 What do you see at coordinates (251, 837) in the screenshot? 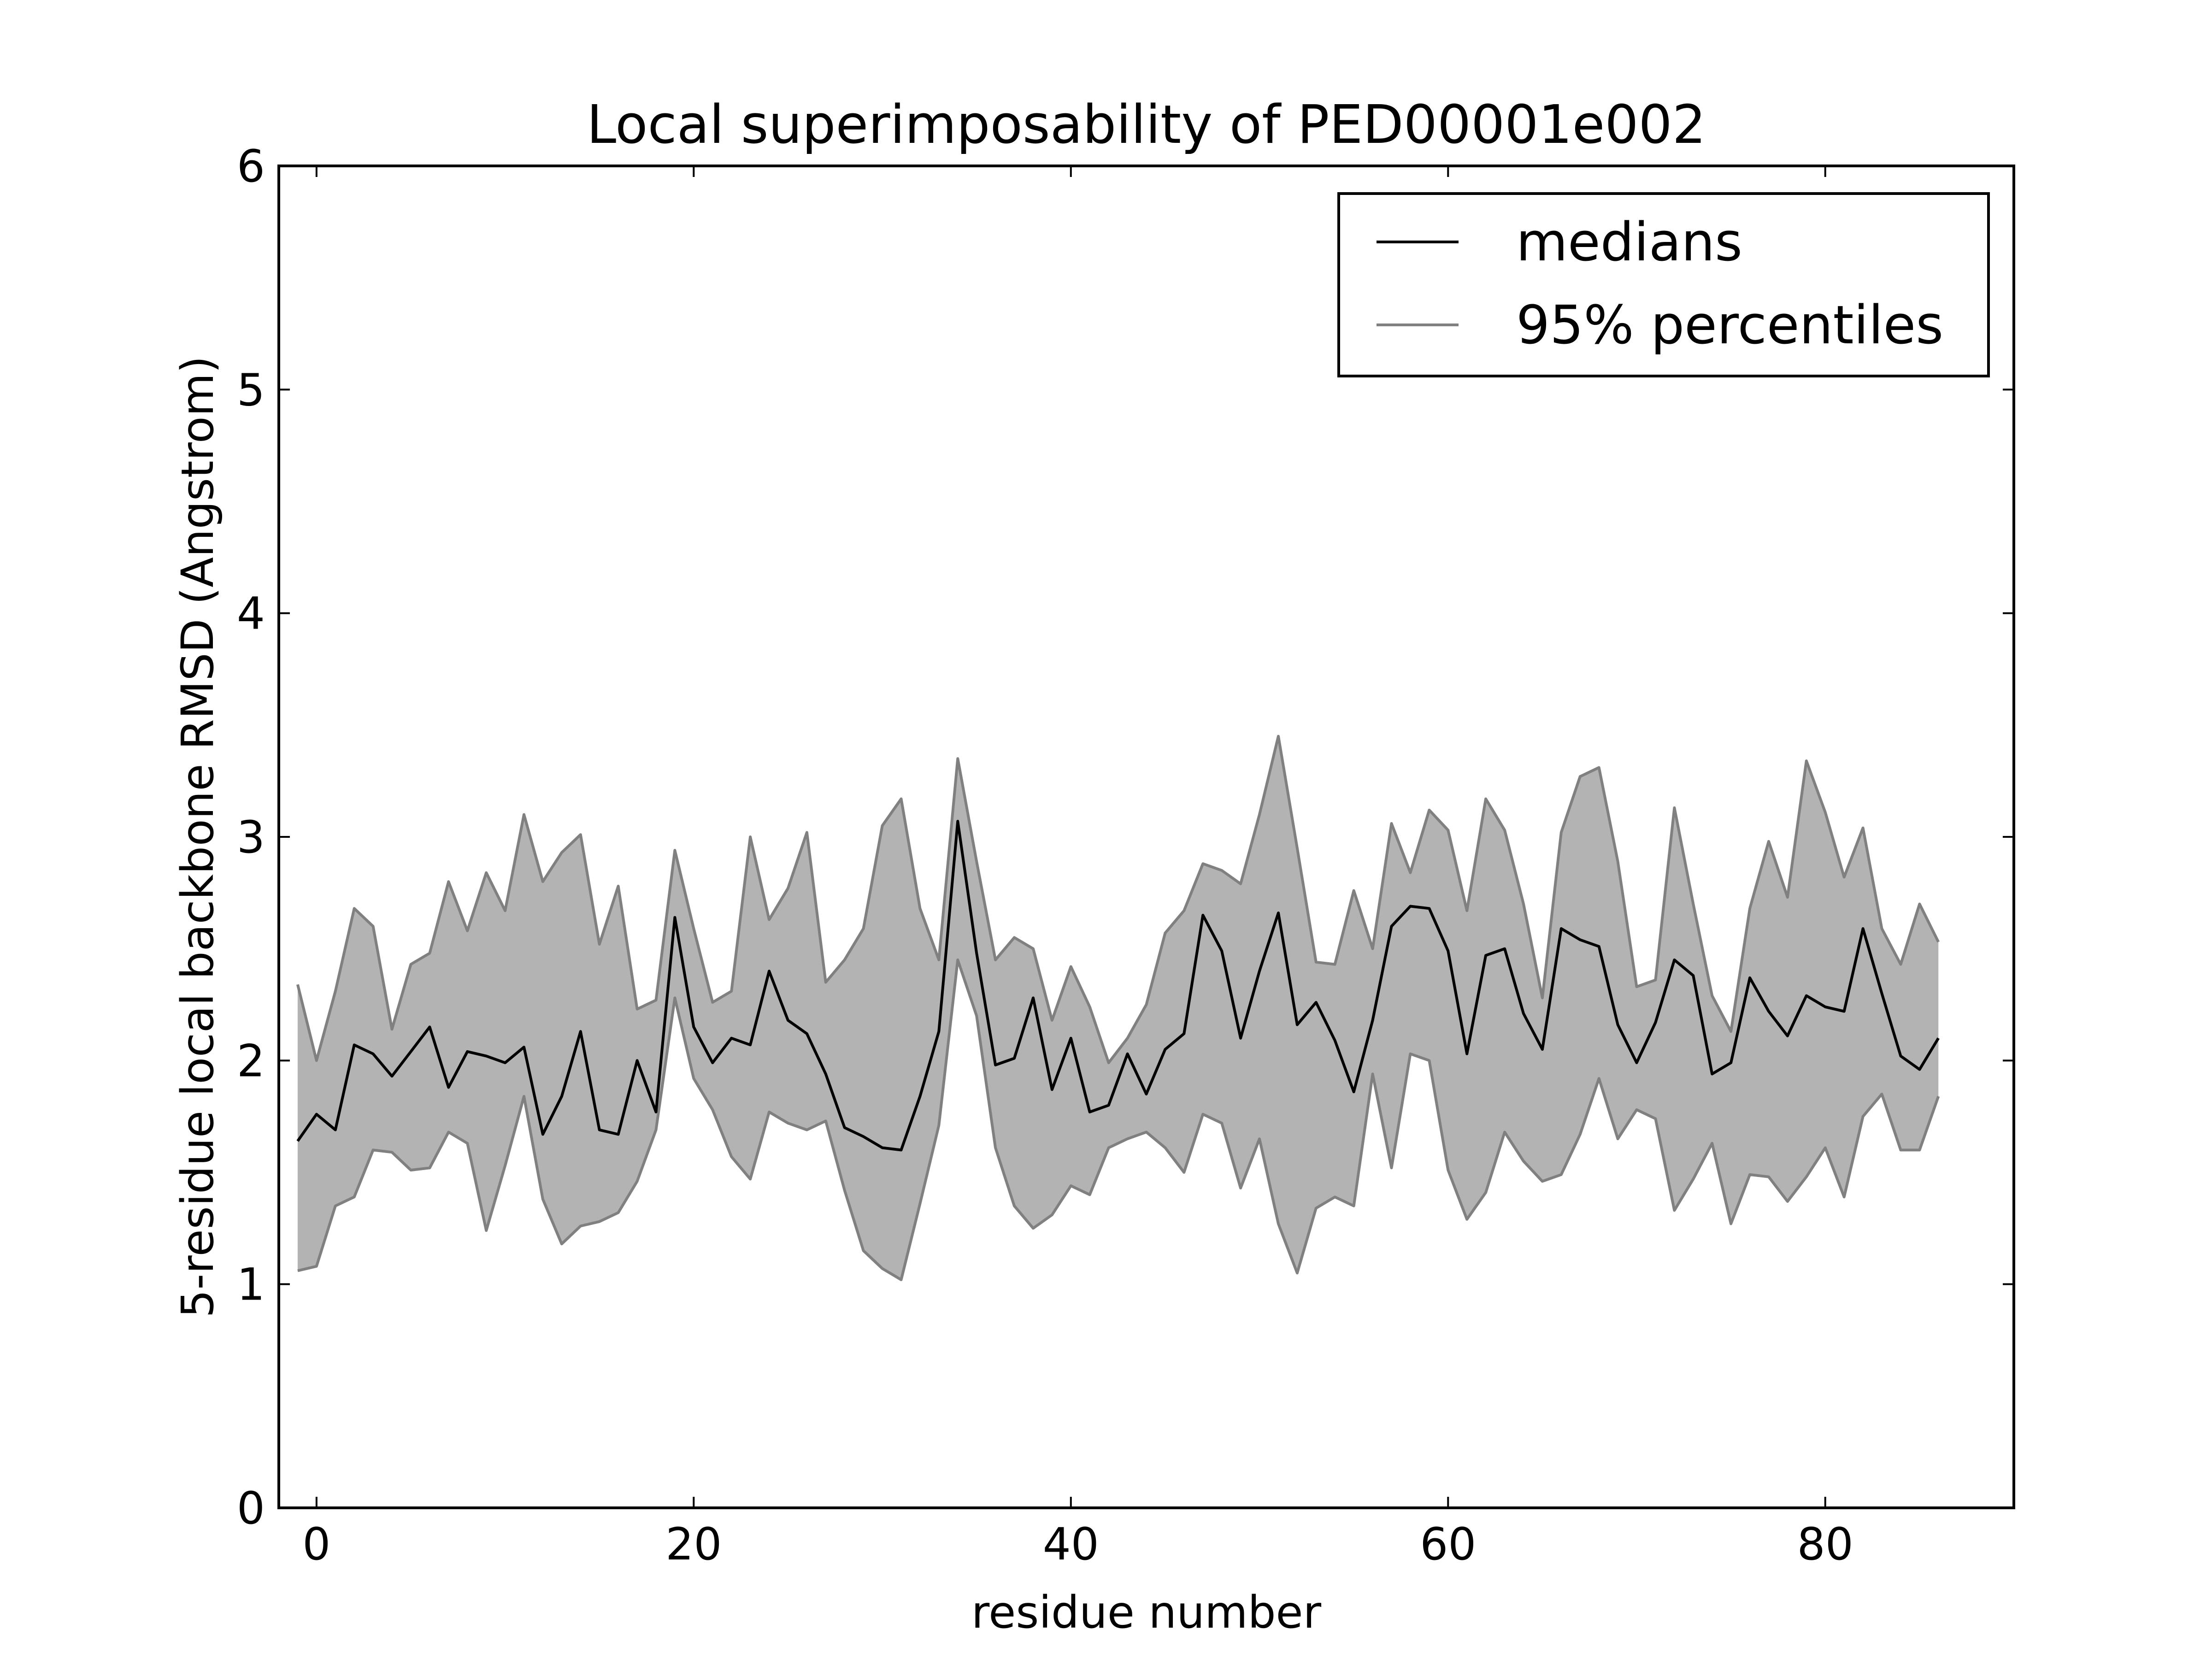
I see `y-tick-label: 3` at bounding box center [251, 837].